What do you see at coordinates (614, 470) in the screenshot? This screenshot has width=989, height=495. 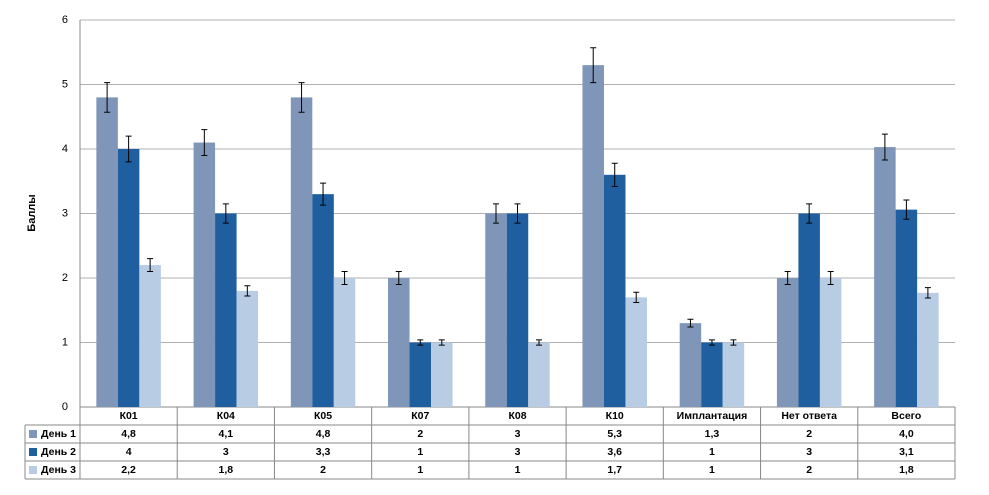 I see `table-value: 1,7` at bounding box center [614, 470].